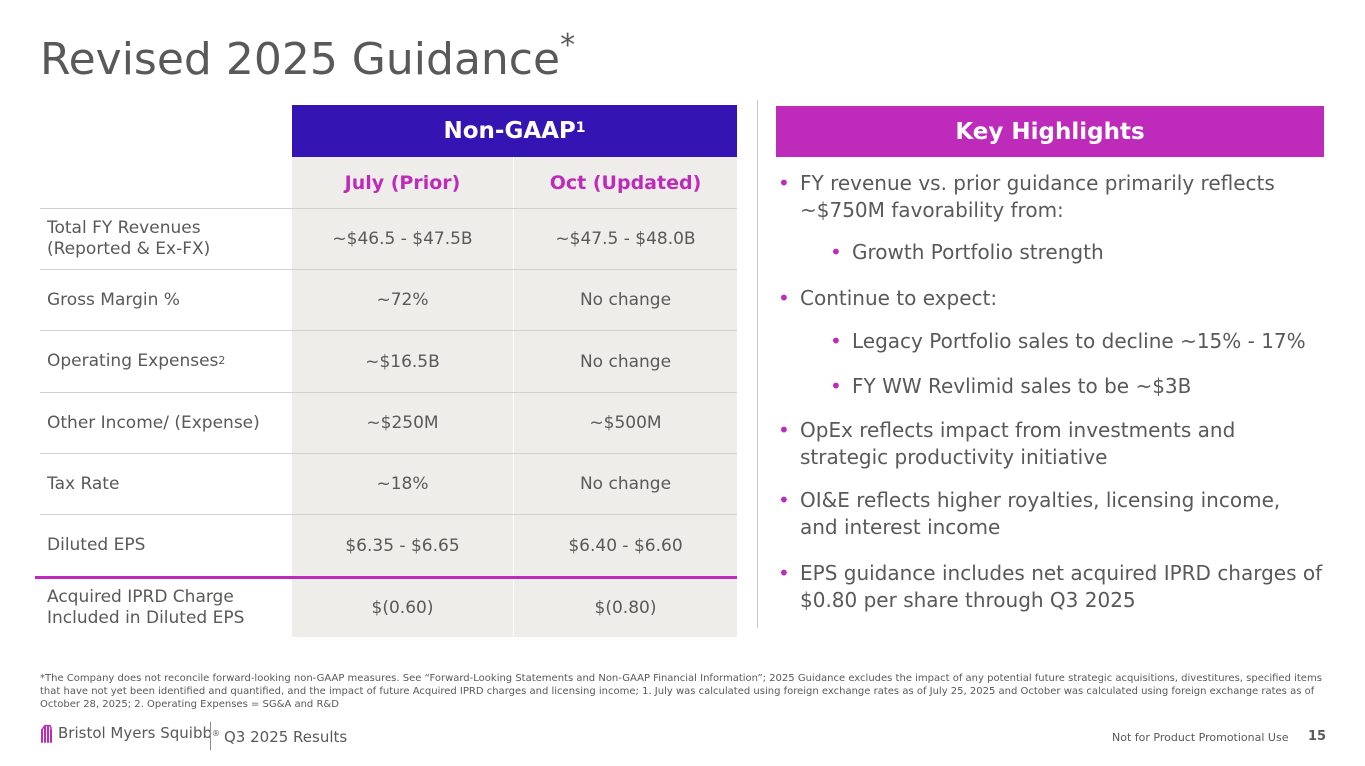  What do you see at coordinates (402, 361) in the screenshot?
I see `prior-value: ~$16.5B` at bounding box center [402, 361].